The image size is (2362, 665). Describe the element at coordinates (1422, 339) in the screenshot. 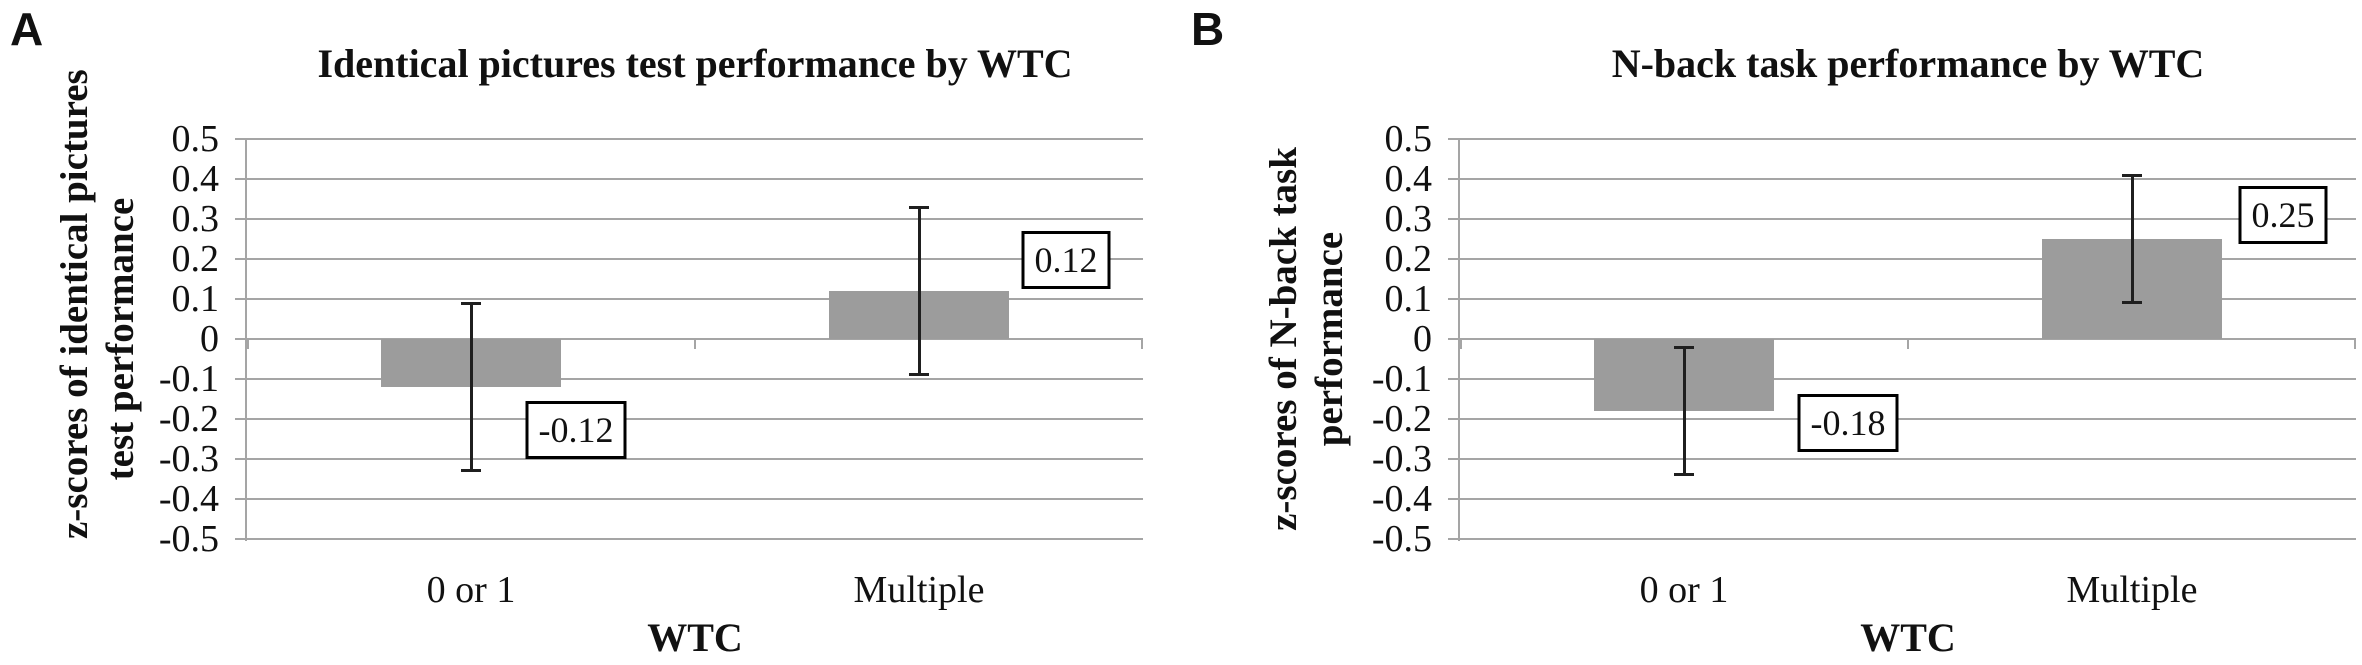

I see `y-tick-label: 0` at that location.